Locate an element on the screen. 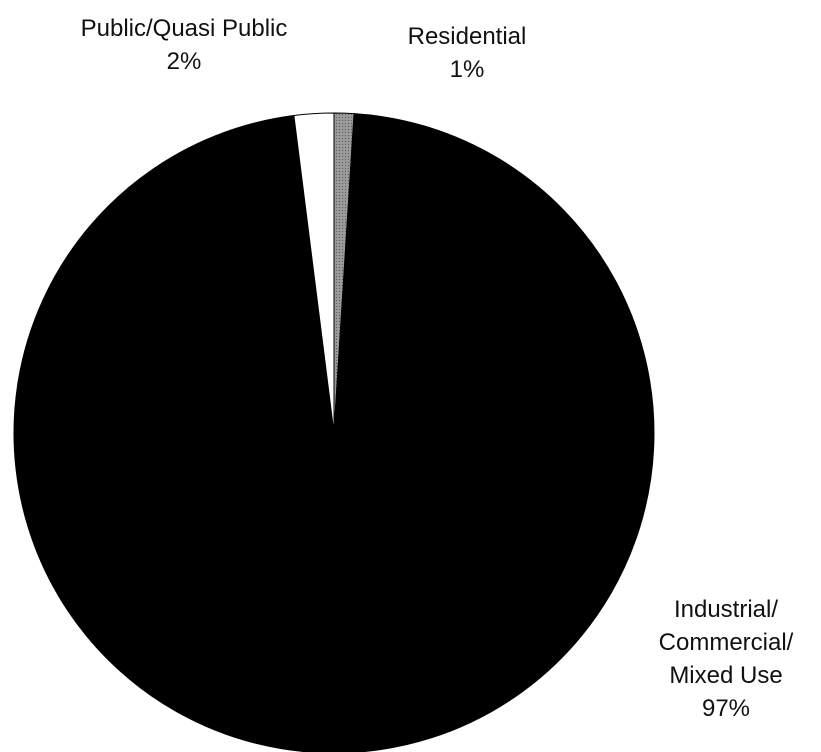 Image resolution: width=821 pixels, height=752 pixels. percent-label: 97% is located at coordinates (726, 708).